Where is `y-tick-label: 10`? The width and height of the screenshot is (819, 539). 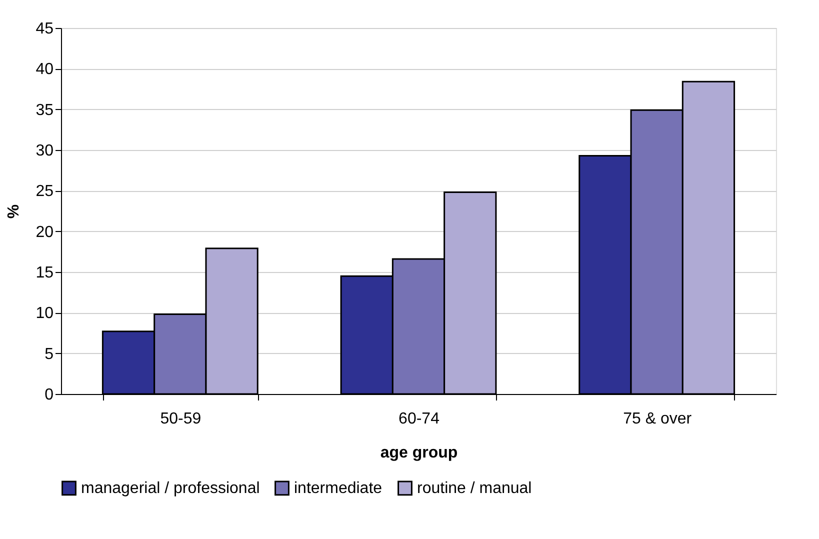
y-tick-label: 10 is located at coordinates (45, 313).